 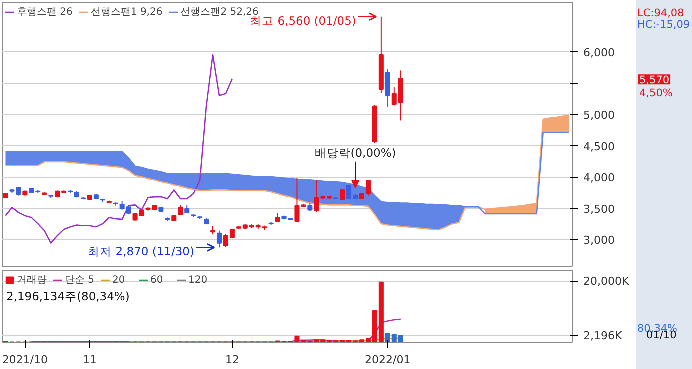 I want to click on y-tick-label: 4,500, so click(x=599, y=147).